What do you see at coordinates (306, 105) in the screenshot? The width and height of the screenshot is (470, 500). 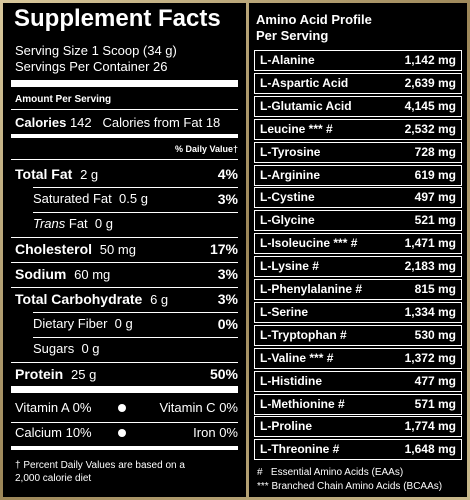 I see `amino-name: L-Glutamic Acid` at bounding box center [306, 105].